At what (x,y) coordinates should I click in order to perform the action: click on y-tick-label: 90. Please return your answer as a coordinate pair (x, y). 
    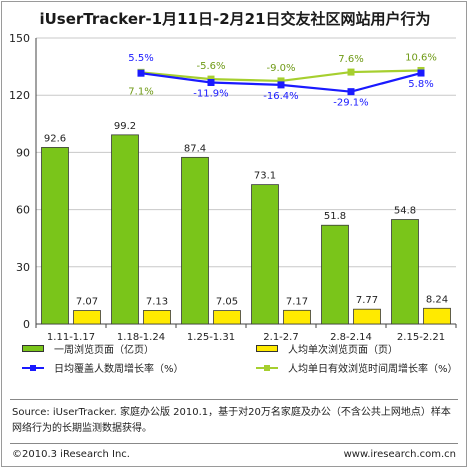
    Looking at the image, I should click on (23, 152).